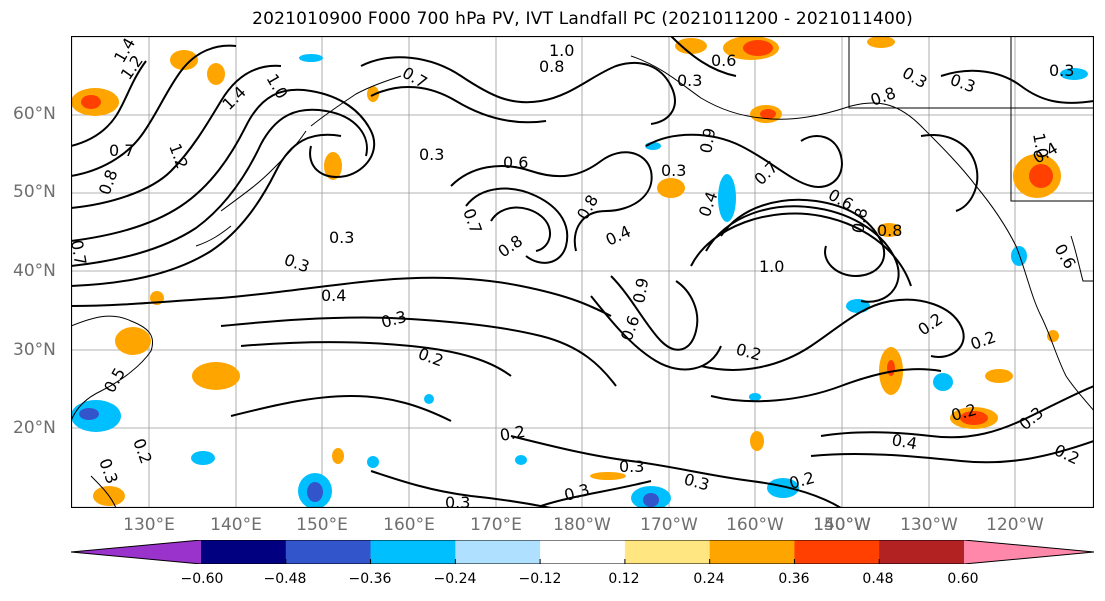 The height and width of the screenshot is (601, 1105). I want to click on colorbar-tick: −0.12, so click(540, 579).